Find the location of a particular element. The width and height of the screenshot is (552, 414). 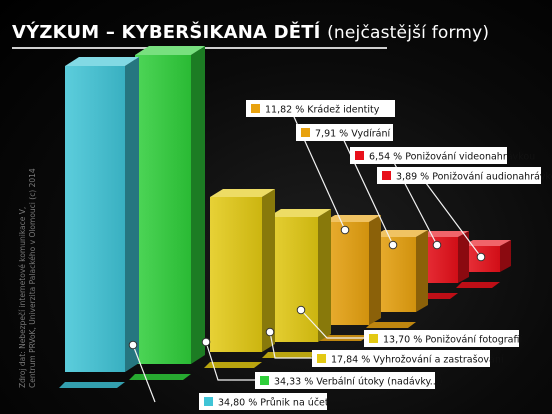

callout-2: 34,33 % Verbální útoky (nadávky...) is located at coordinates (322, 363).